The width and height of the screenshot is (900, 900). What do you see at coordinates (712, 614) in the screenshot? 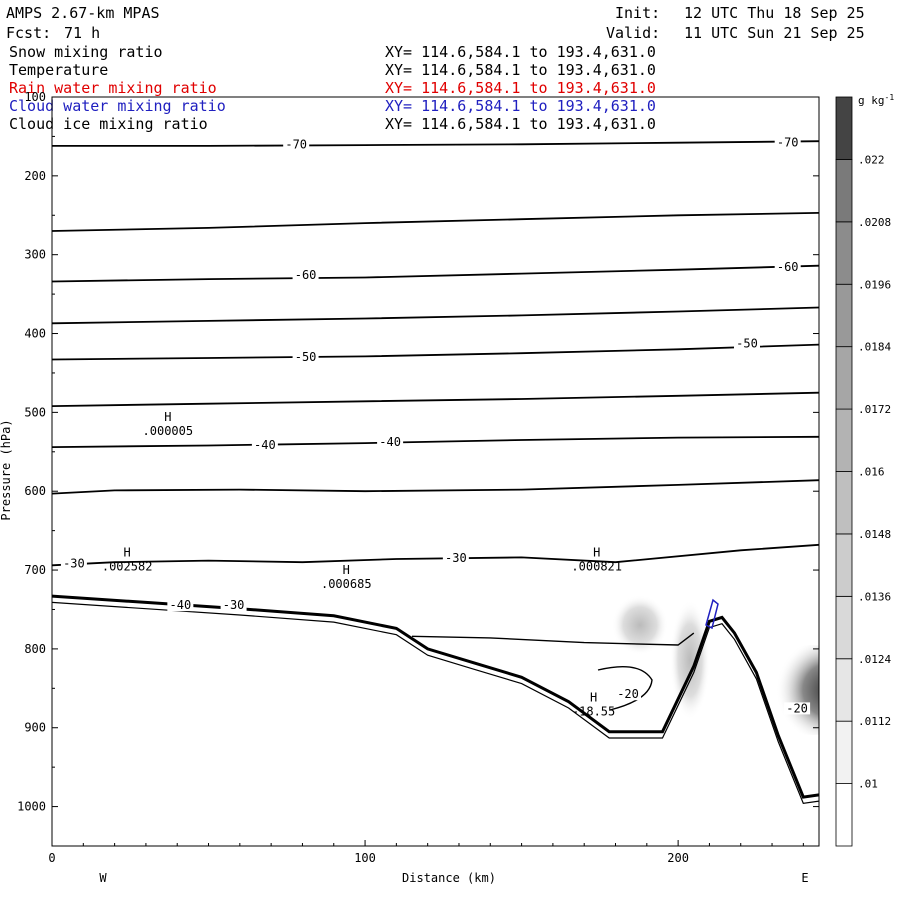
I see `cloud-water-contour` at bounding box center [712, 614].